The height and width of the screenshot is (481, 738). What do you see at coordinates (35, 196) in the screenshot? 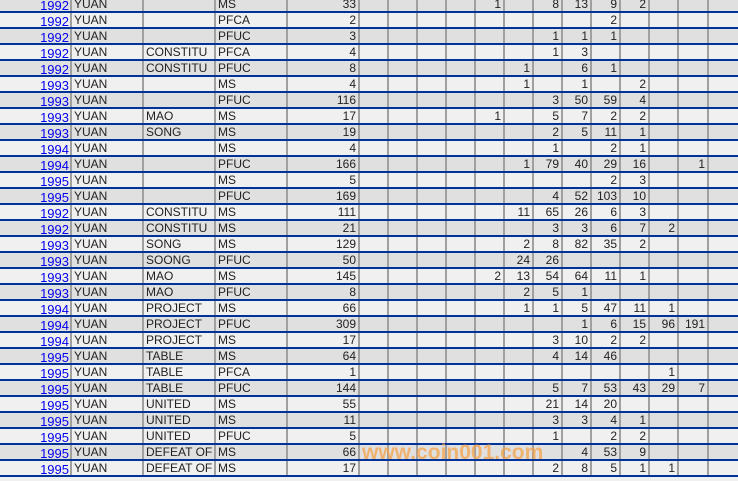
I see `year-cell: 1995` at bounding box center [35, 196].